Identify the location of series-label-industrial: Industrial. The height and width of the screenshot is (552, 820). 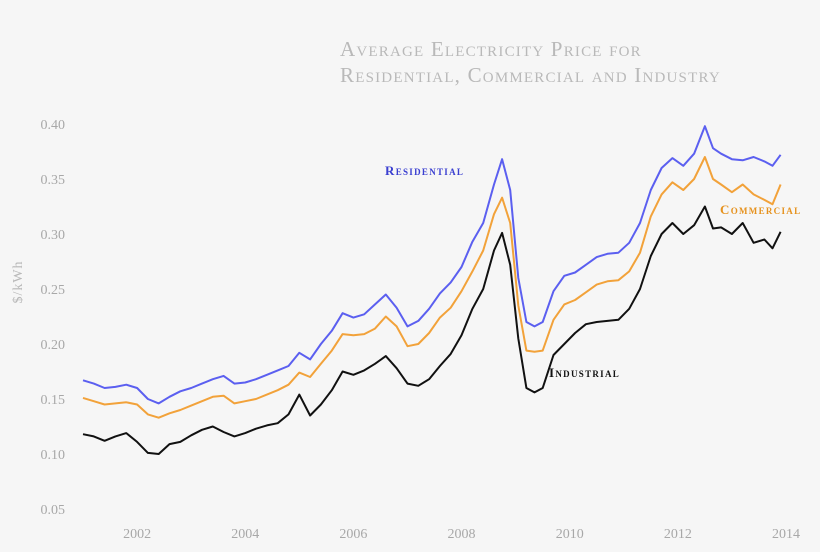
(584, 372).